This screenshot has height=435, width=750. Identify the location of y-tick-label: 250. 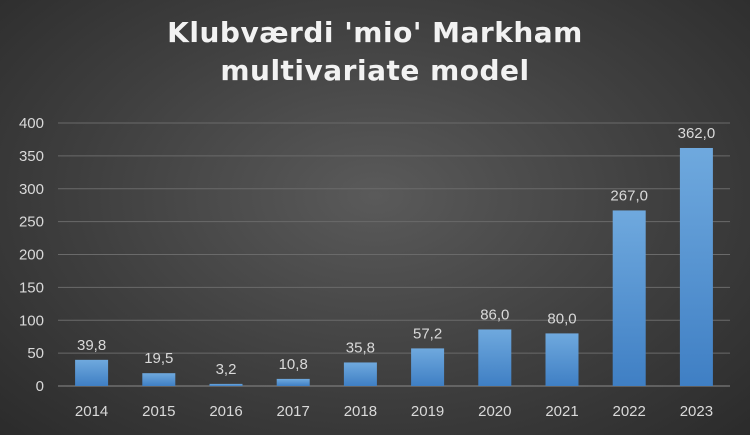
(31, 222).